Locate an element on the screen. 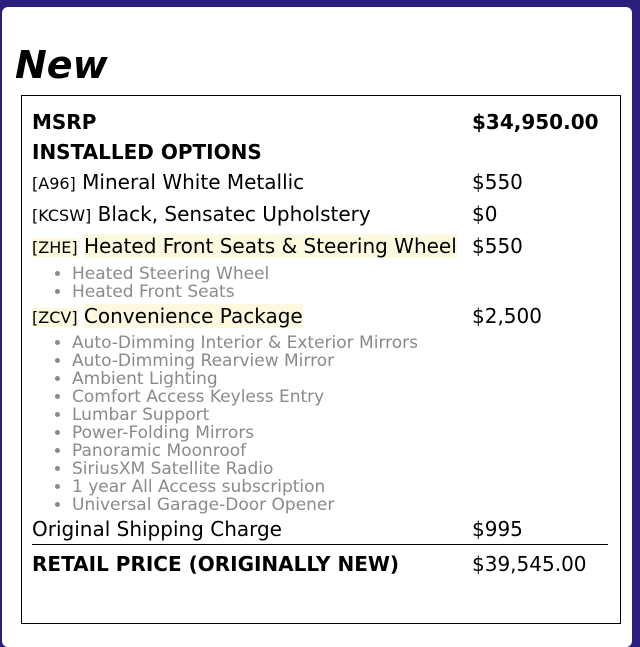 This screenshot has width=640, height=647. option-label: [A96] Mineral White Metallic is located at coordinates (252, 183).